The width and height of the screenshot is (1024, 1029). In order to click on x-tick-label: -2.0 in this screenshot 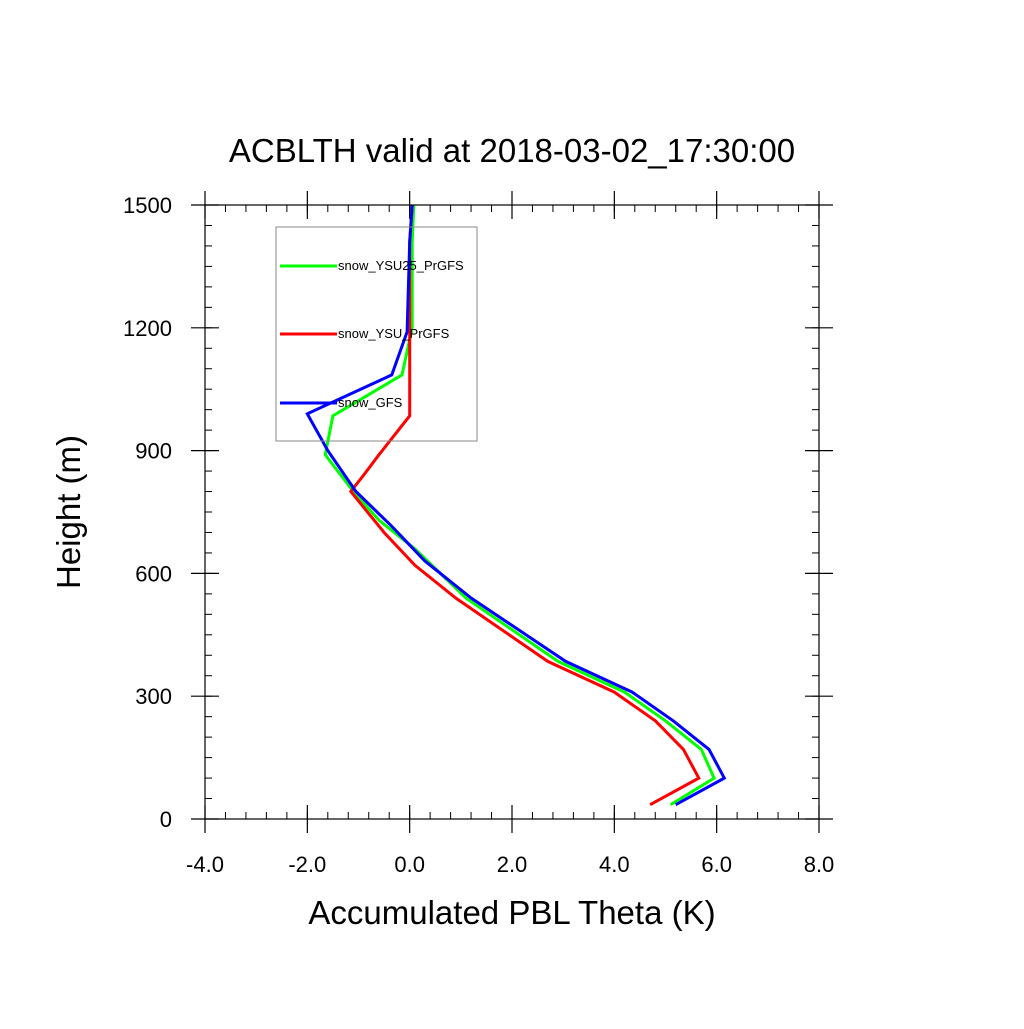, I will do `click(307, 864)`.